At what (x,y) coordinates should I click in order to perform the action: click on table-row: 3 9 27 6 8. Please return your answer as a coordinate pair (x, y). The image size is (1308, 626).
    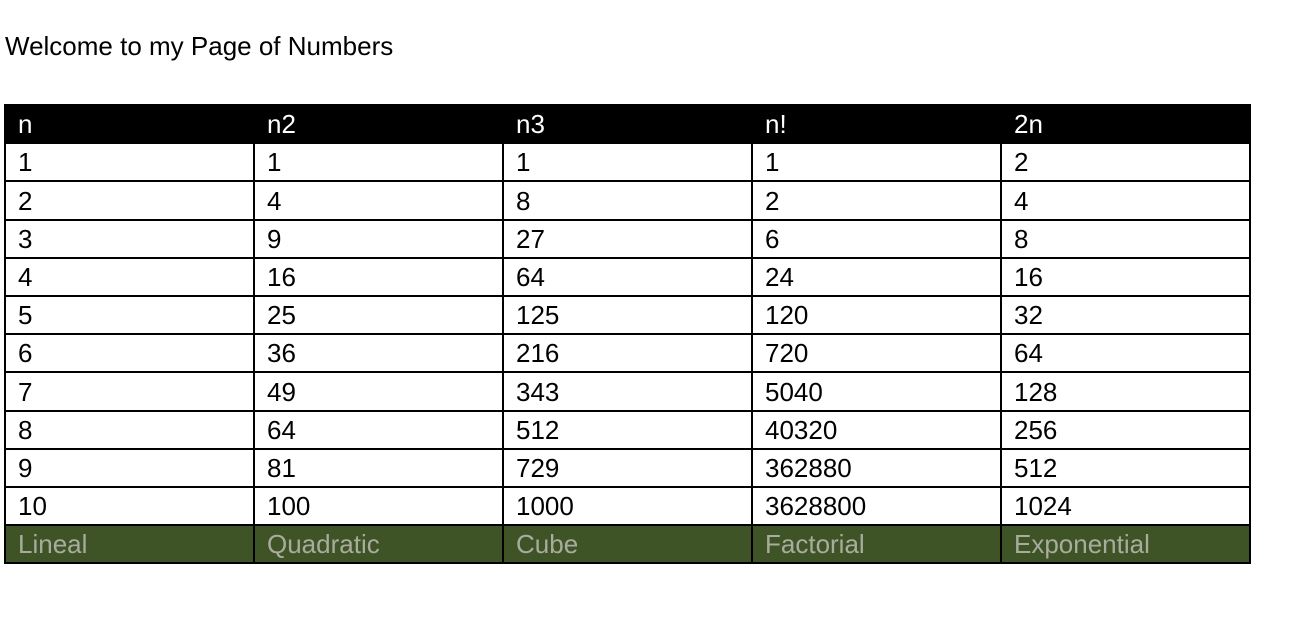
    Looking at the image, I should click on (627, 238).